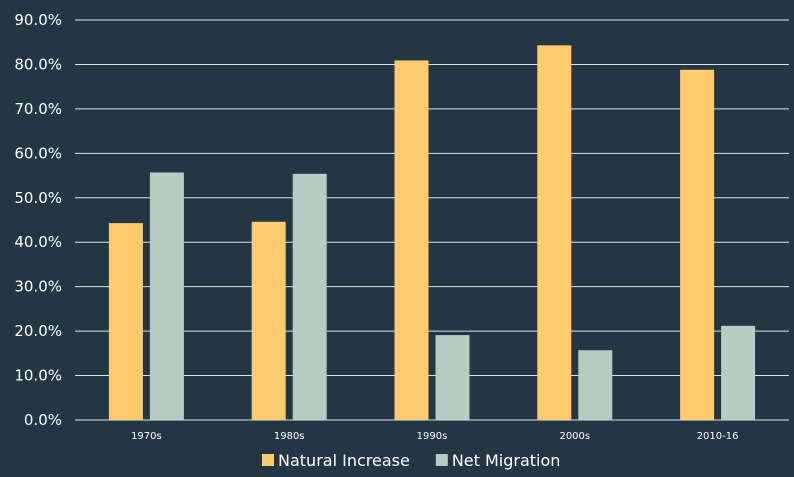 This screenshot has width=794, height=477. I want to click on y-tick-label: 20.0%, so click(38, 331).